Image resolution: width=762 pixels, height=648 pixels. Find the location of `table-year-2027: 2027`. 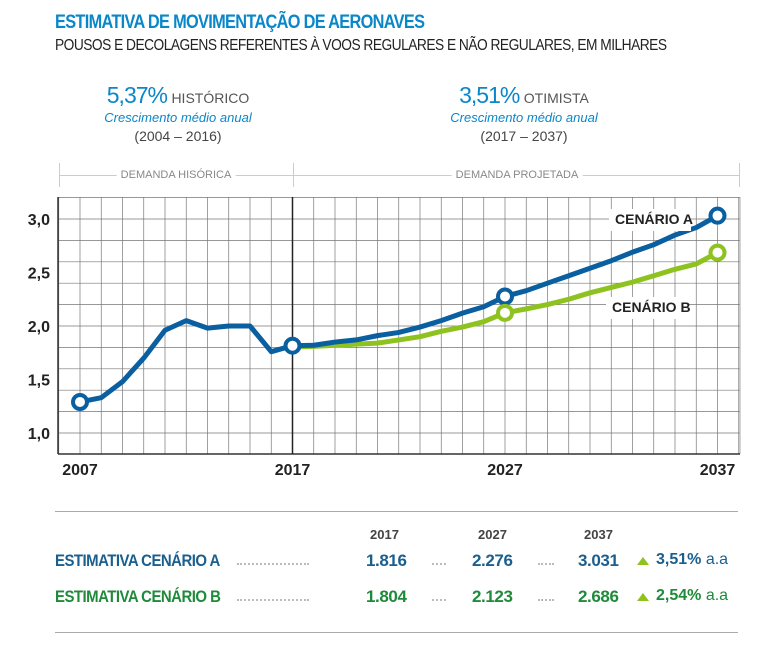

table-year-2027: 2027 is located at coordinates (492, 534).